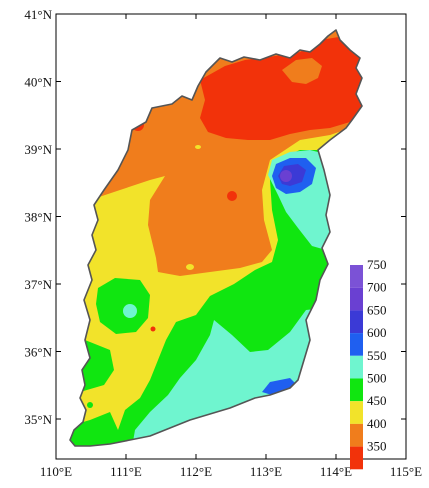 This screenshot has height=488, width=429. I want to click on zone-450-spot-north, so click(198, 147).